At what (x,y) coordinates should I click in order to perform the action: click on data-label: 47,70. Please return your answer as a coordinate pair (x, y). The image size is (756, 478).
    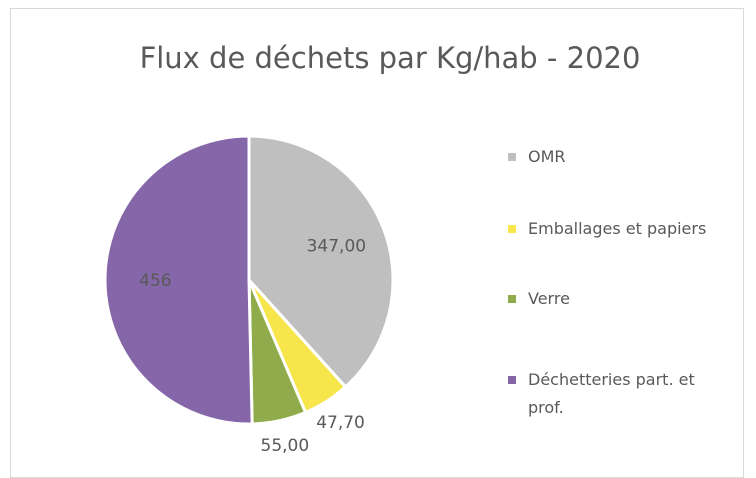
    Looking at the image, I should click on (340, 423).